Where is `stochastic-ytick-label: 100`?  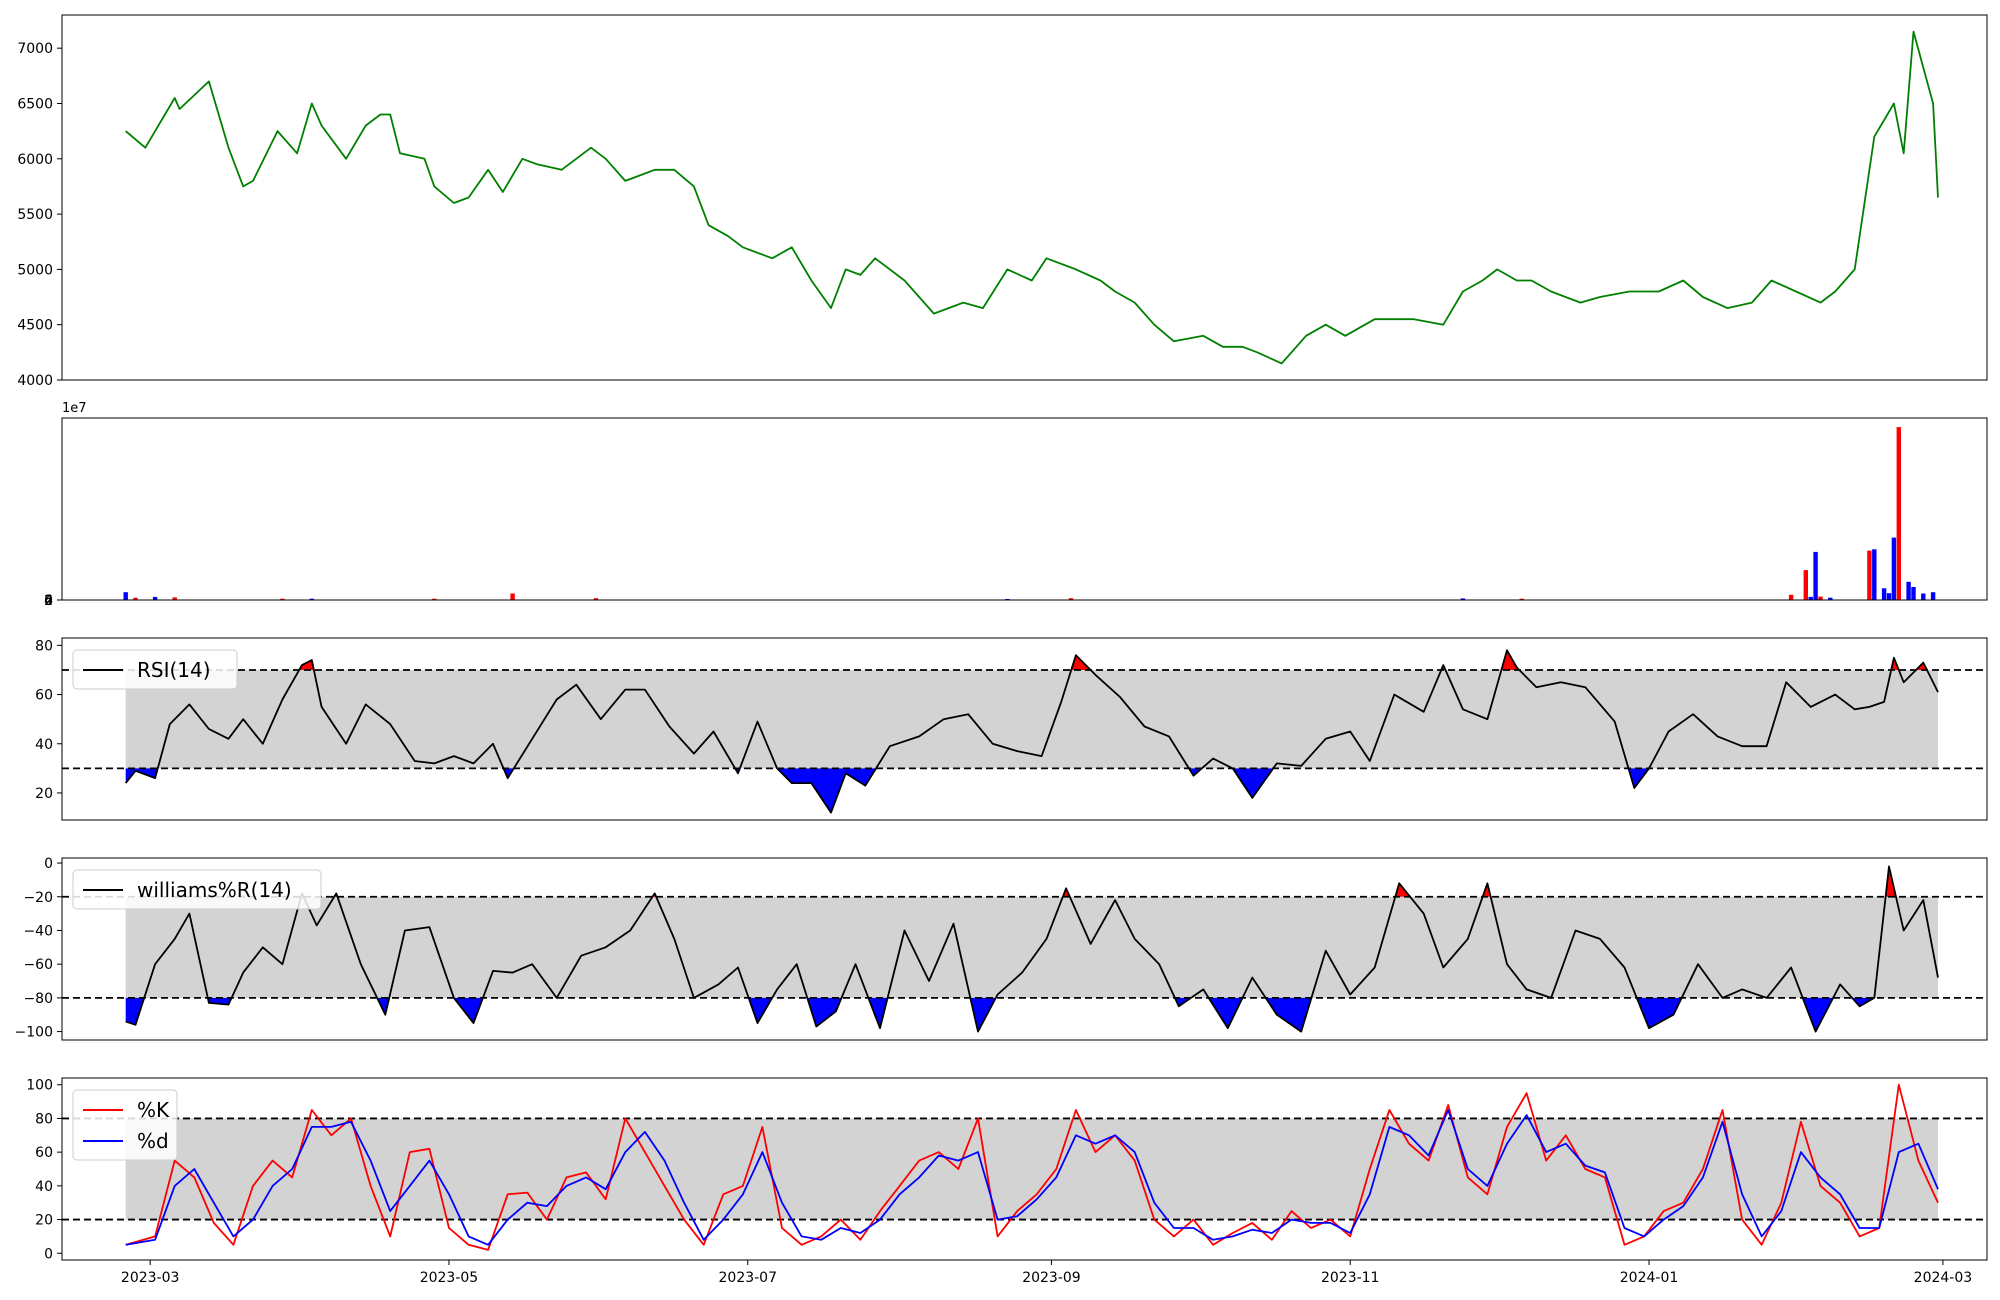 stochastic-ytick-label: 100 is located at coordinates (39, 1086).